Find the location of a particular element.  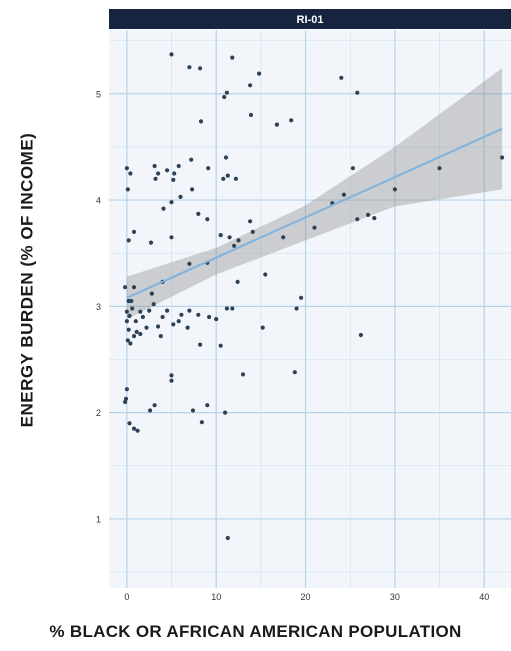

x-axis-ticks: 0 10 20 30 40 is located at coordinates (306, 597).